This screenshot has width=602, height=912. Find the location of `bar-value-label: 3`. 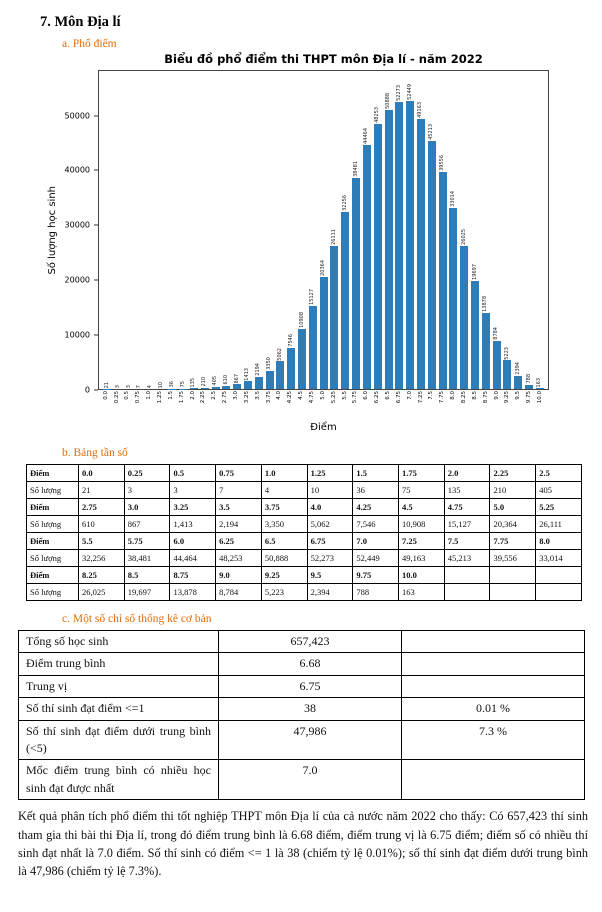

bar-value-label: 3 is located at coordinates (117, 386).